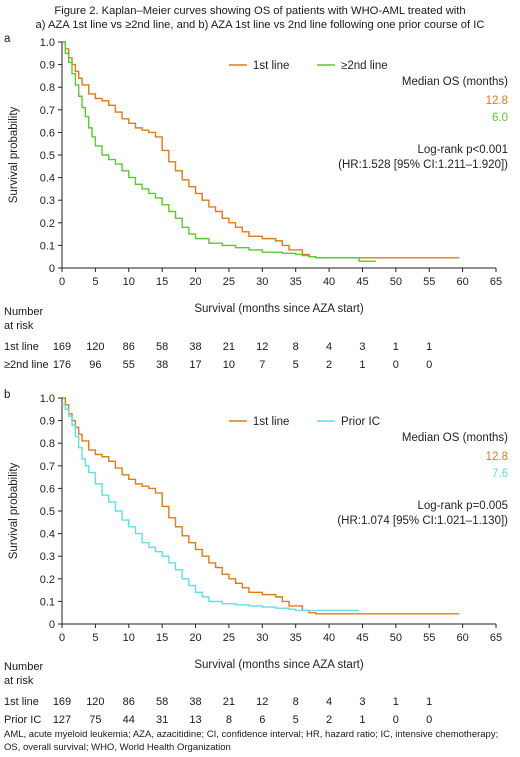  Describe the element at coordinates (463, 150) in the screenshot. I see `logrank-p: Log-rank p<0.001` at that location.